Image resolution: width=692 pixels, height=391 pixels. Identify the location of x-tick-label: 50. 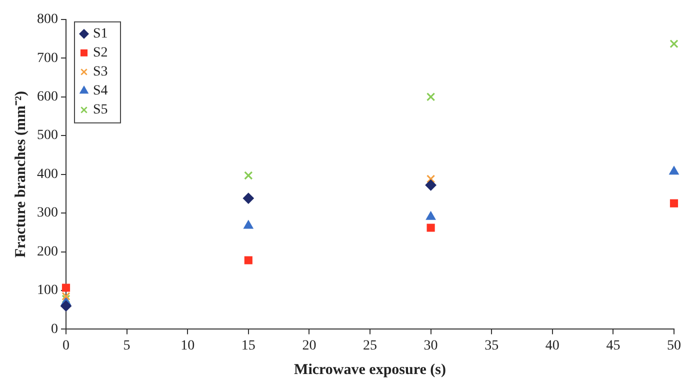
(674, 346).